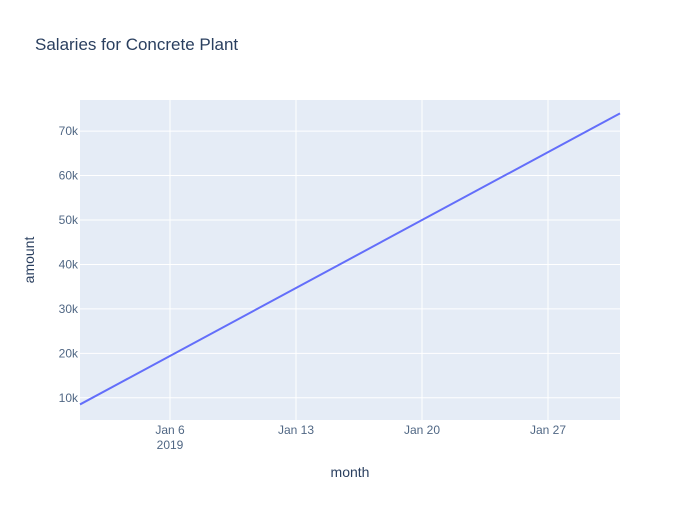  Describe the element at coordinates (69, 131) in the screenshot. I see `y-tick-label: 70k` at that location.